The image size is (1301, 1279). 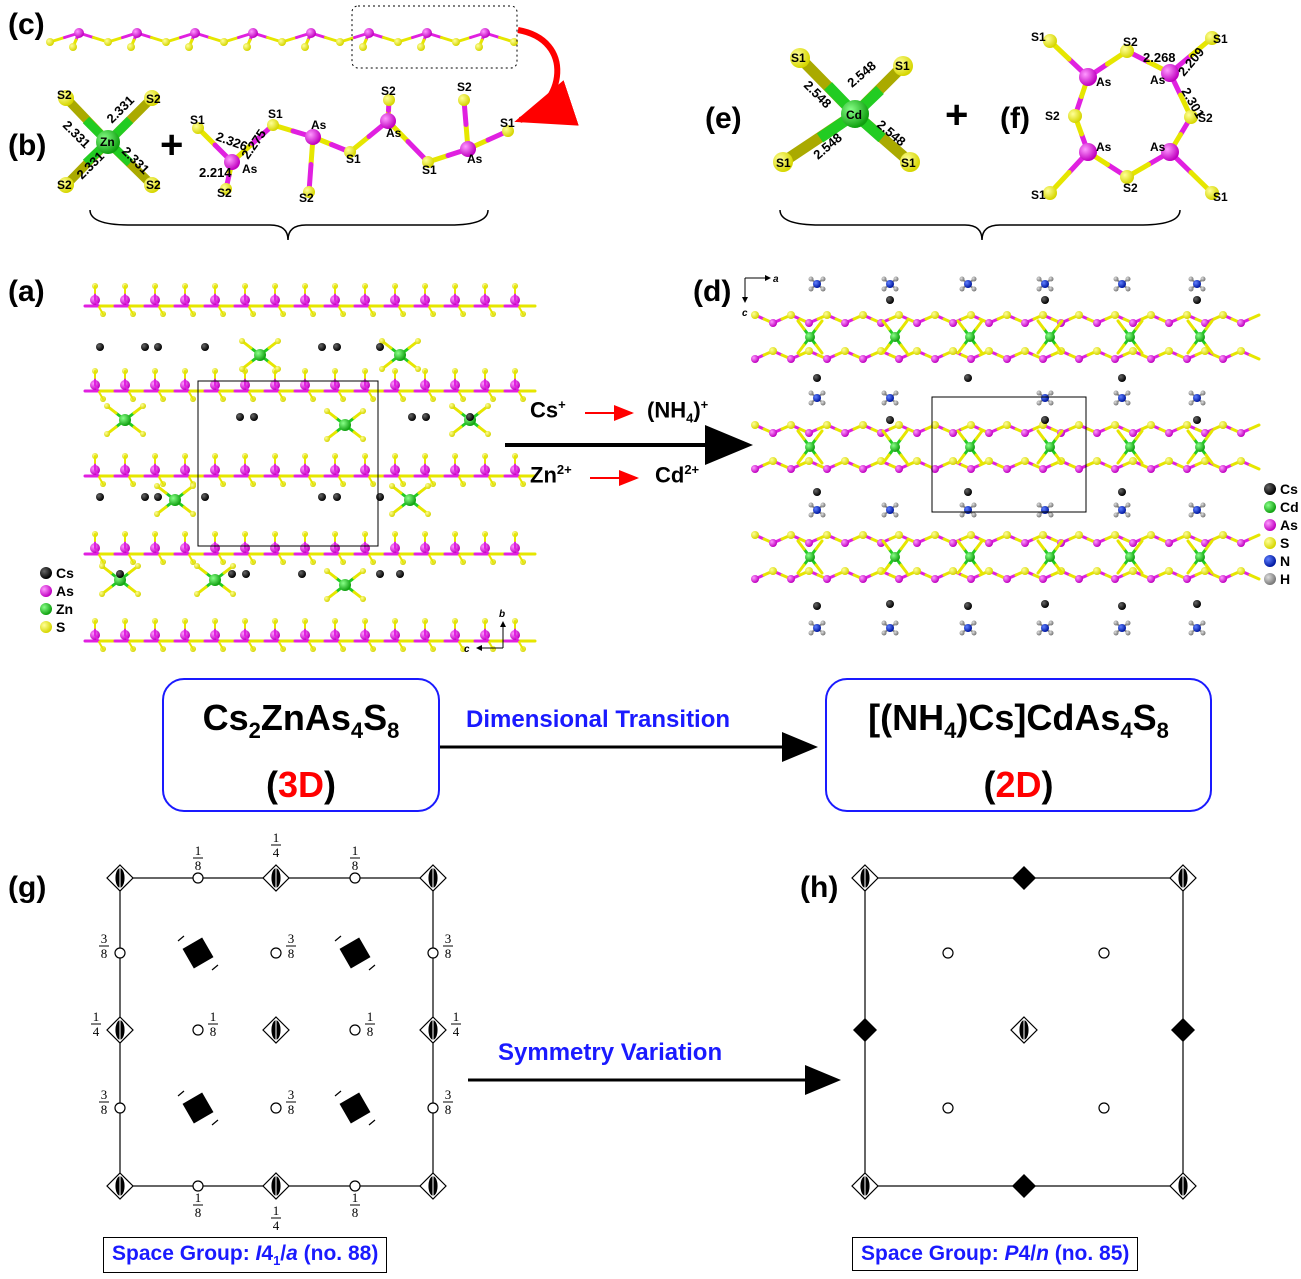 I want to click on panel-label-d: (d), so click(x=712, y=291).